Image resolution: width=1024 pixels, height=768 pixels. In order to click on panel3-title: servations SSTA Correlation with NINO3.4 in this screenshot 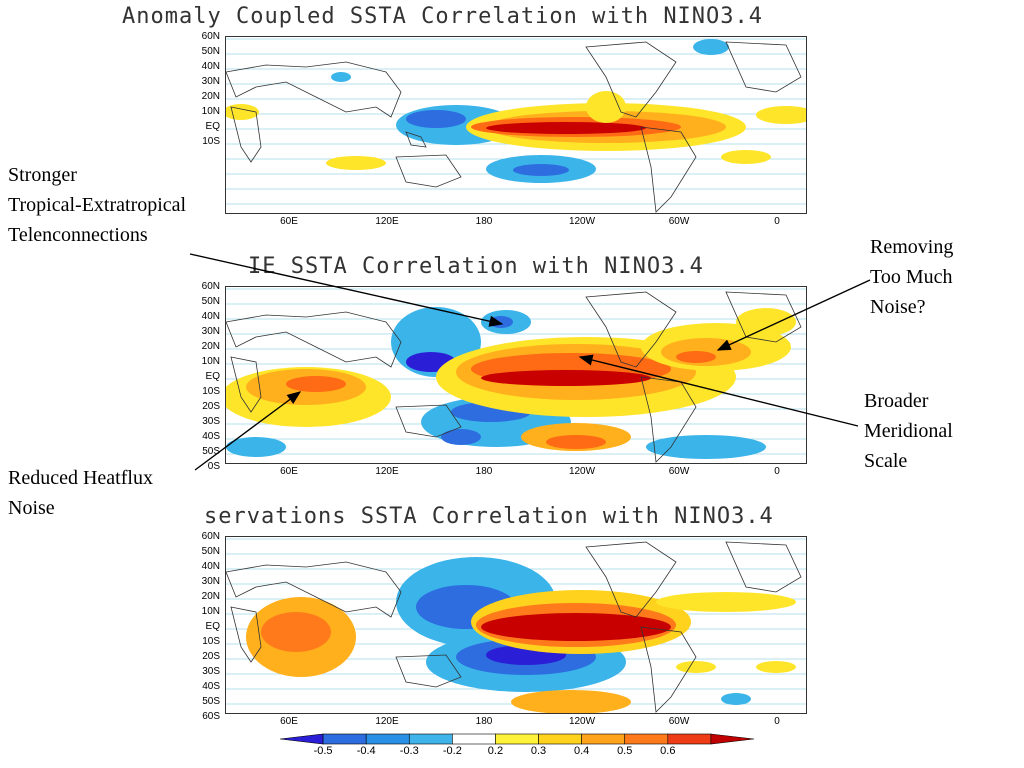, I will do `click(489, 516)`.